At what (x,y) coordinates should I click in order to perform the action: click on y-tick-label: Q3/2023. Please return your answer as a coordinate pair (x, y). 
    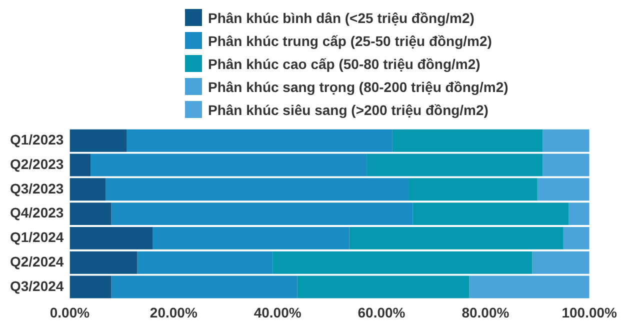
    Looking at the image, I should click on (37, 188).